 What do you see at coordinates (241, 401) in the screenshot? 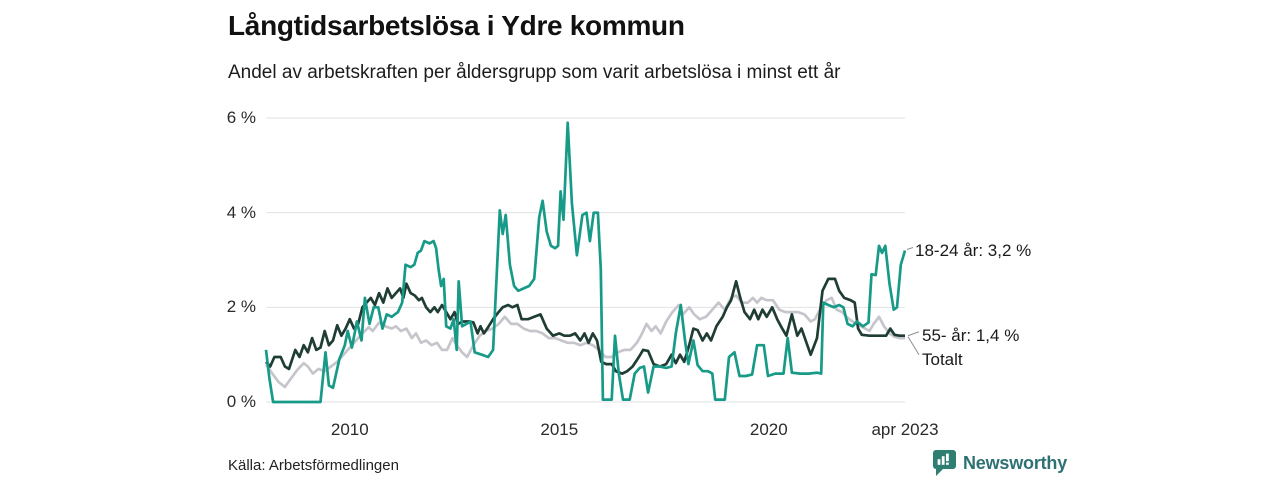
I see `y-axis-tick-0: 0 %` at bounding box center [241, 401].